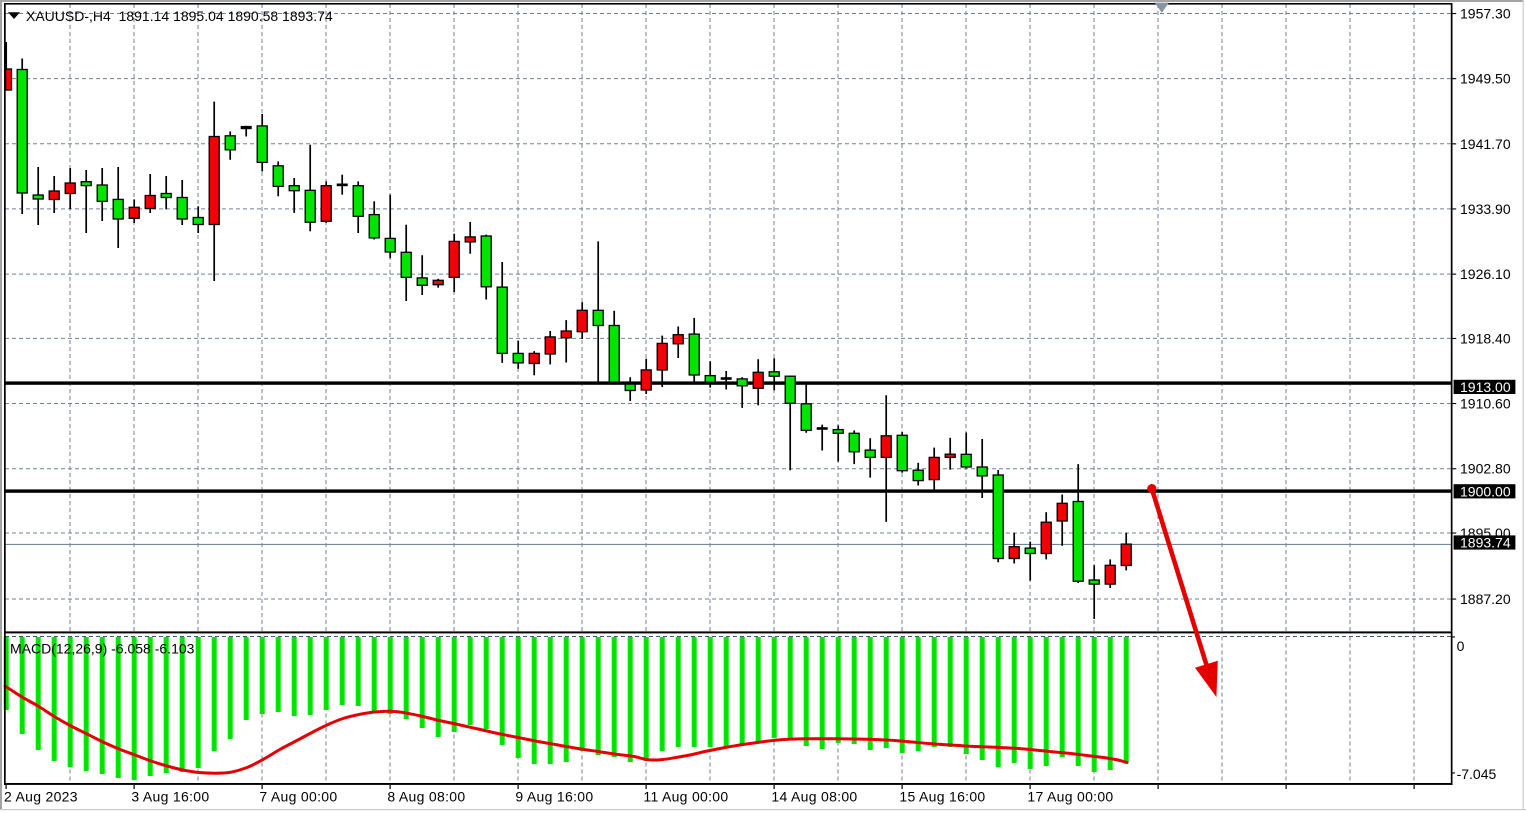  I want to click on svg-text: 1949.50, so click(1485, 79).